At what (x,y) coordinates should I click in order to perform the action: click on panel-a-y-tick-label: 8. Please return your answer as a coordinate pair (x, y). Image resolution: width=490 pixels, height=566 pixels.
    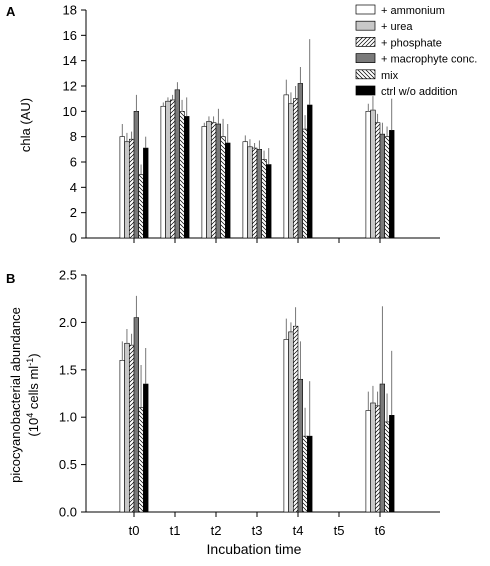
    Looking at the image, I should click on (73, 136).